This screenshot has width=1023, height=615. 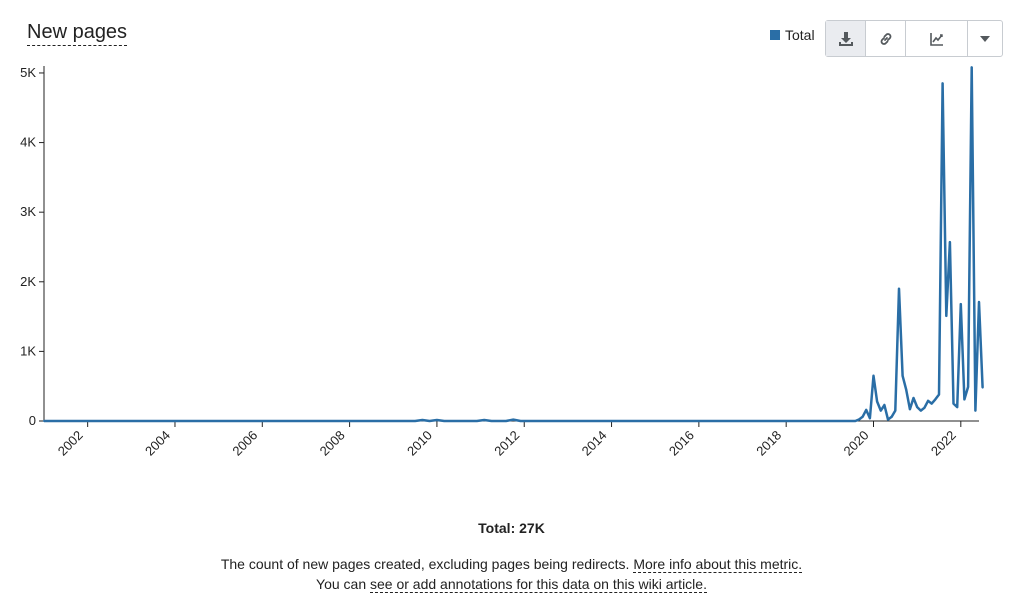 I want to click on download-button, so click(x=846, y=38).